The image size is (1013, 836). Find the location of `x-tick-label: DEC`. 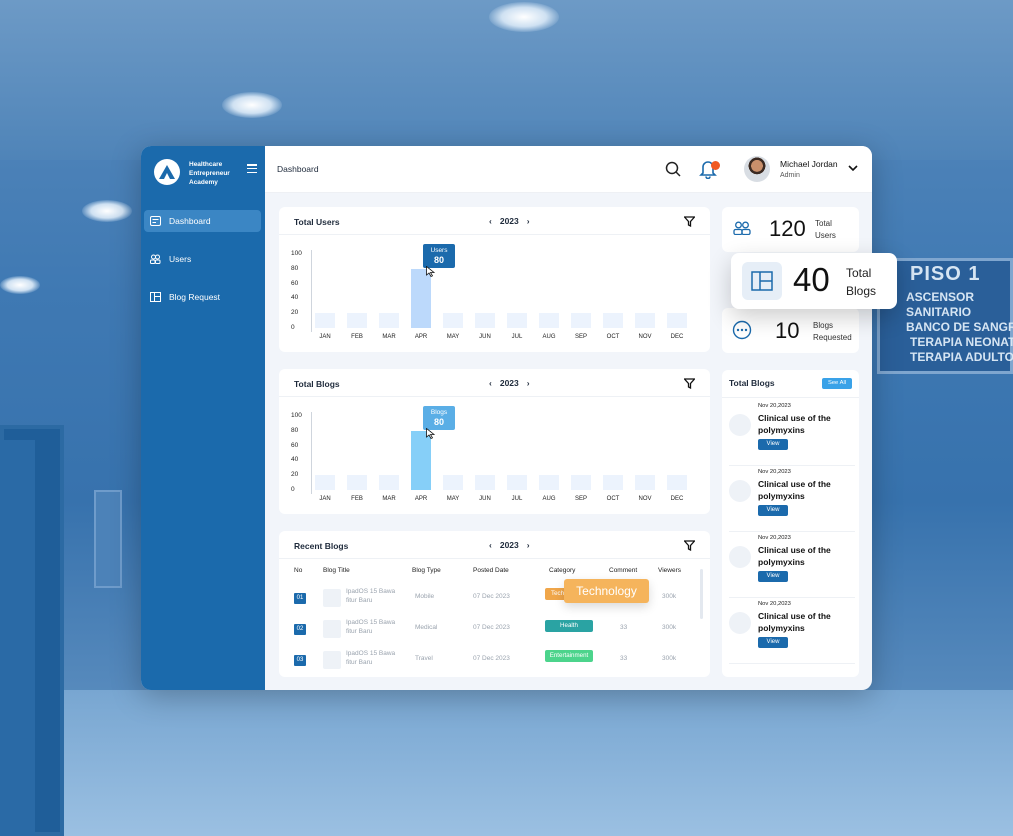

x-tick-label: DEC is located at coordinates (677, 337).